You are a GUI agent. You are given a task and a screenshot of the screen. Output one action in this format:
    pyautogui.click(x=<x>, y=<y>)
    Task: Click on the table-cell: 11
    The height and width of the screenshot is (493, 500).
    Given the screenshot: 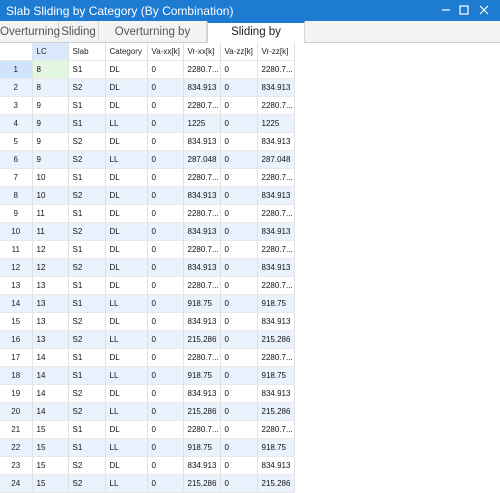 What is the action you would take?
    pyautogui.click(x=50, y=213)
    